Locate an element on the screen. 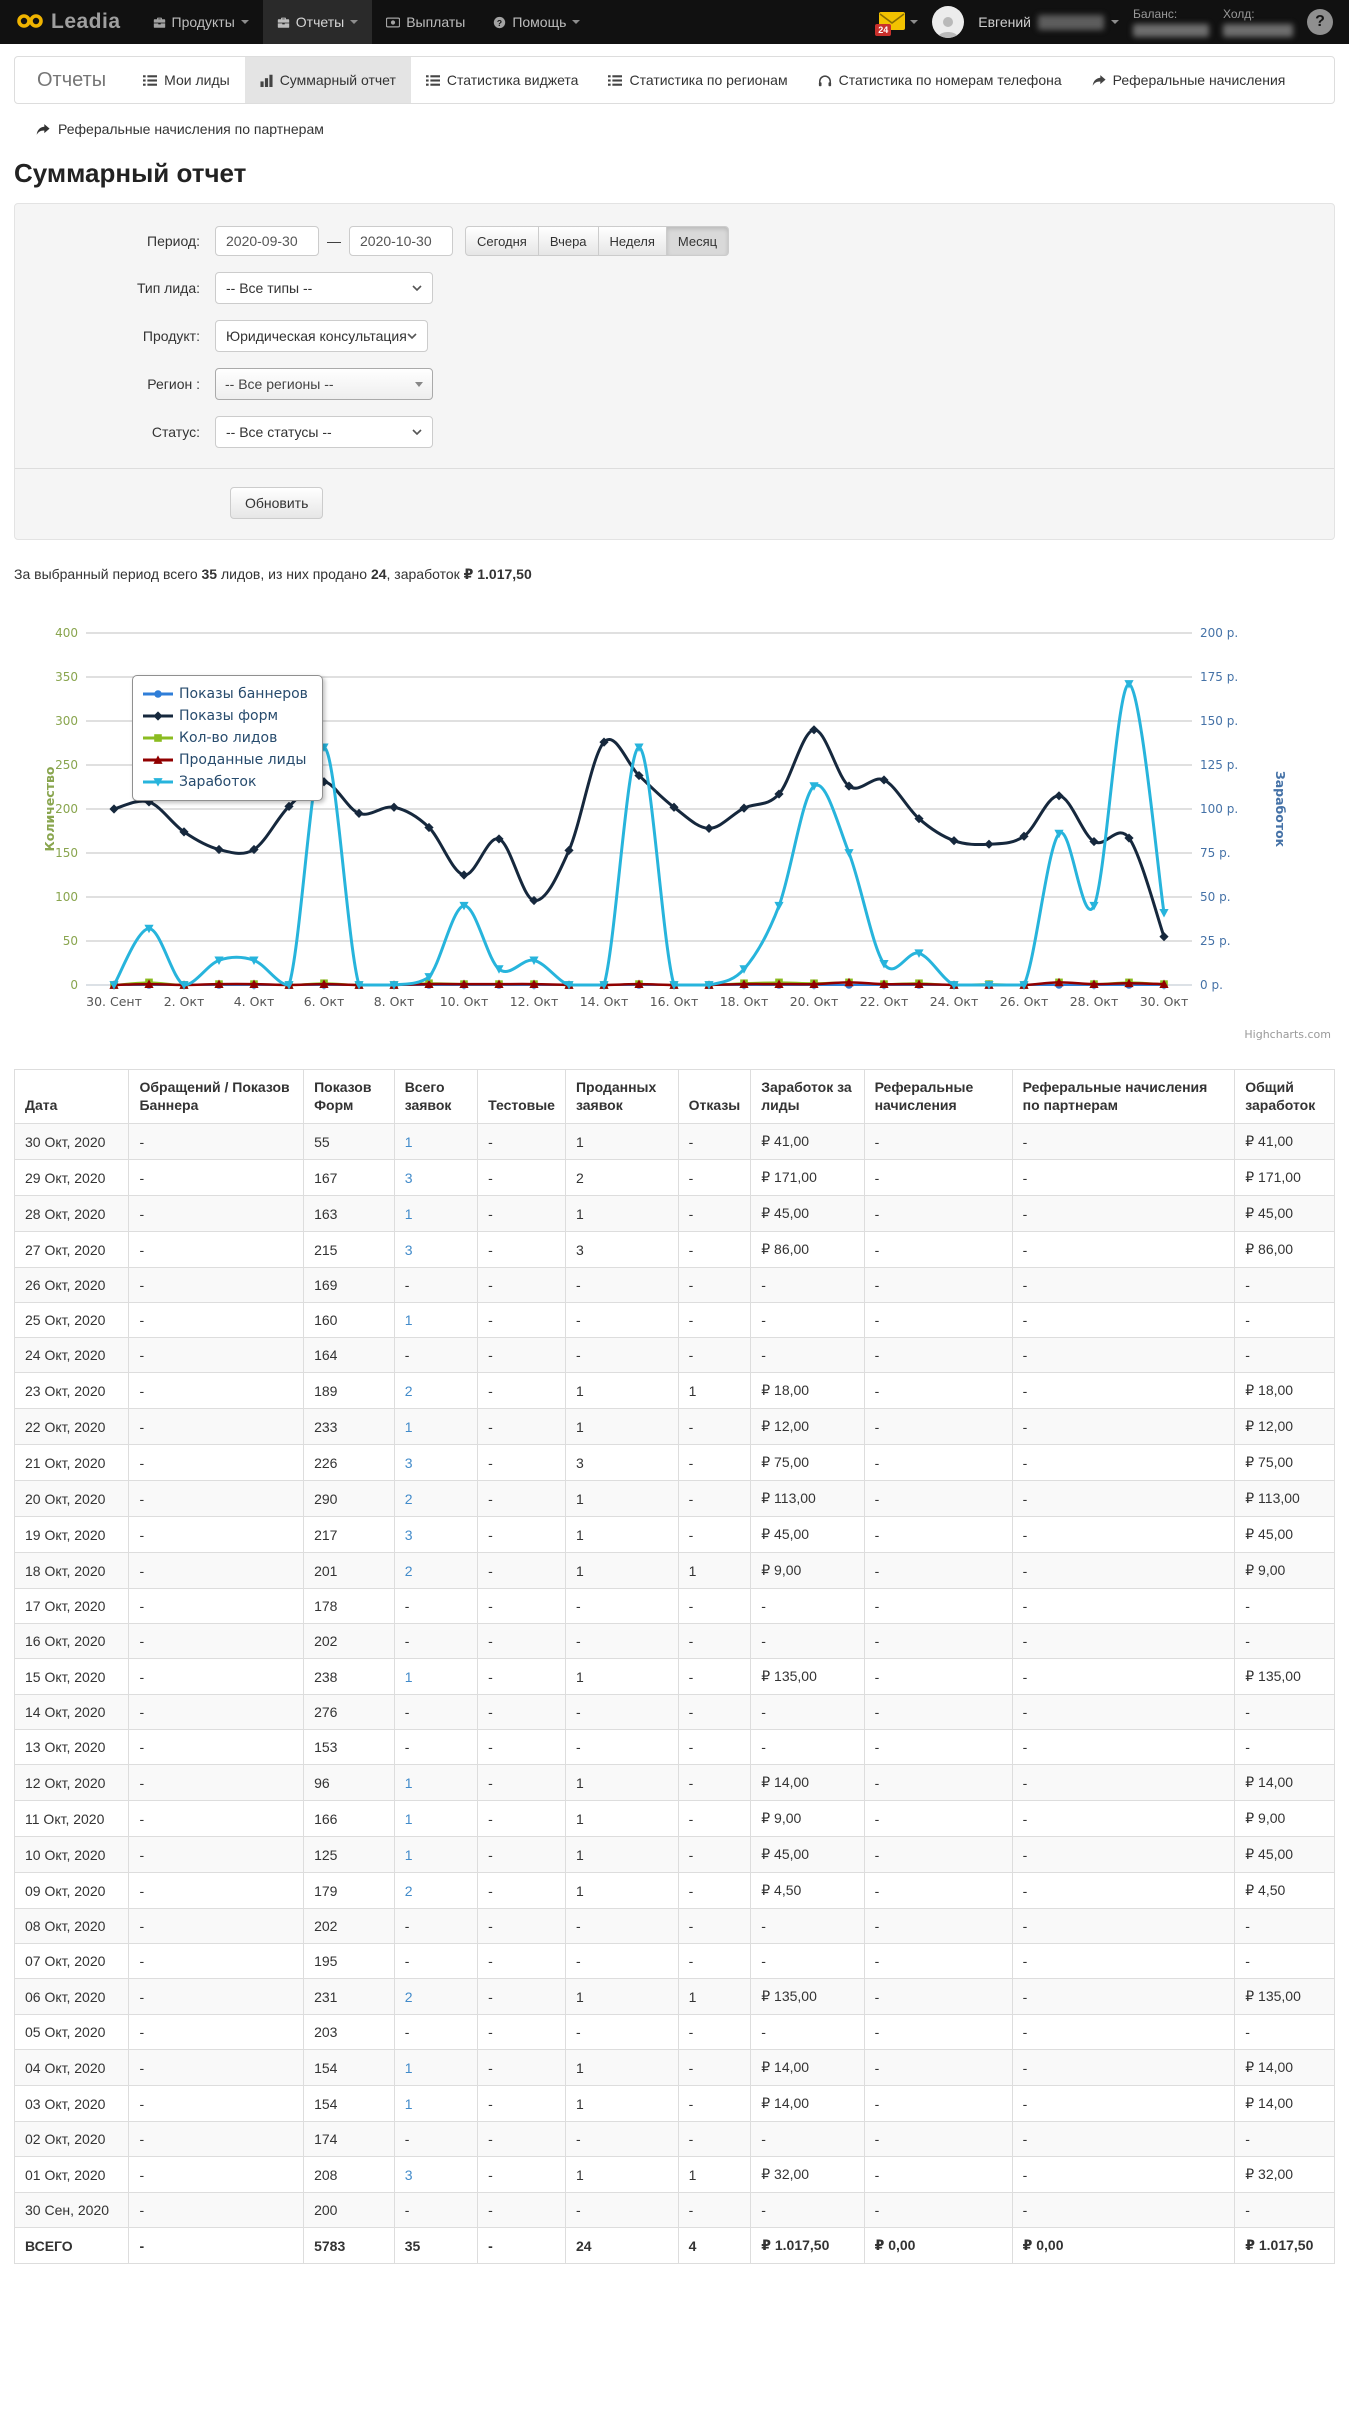  product-select: Юридическая консультация is located at coordinates (321, 336).